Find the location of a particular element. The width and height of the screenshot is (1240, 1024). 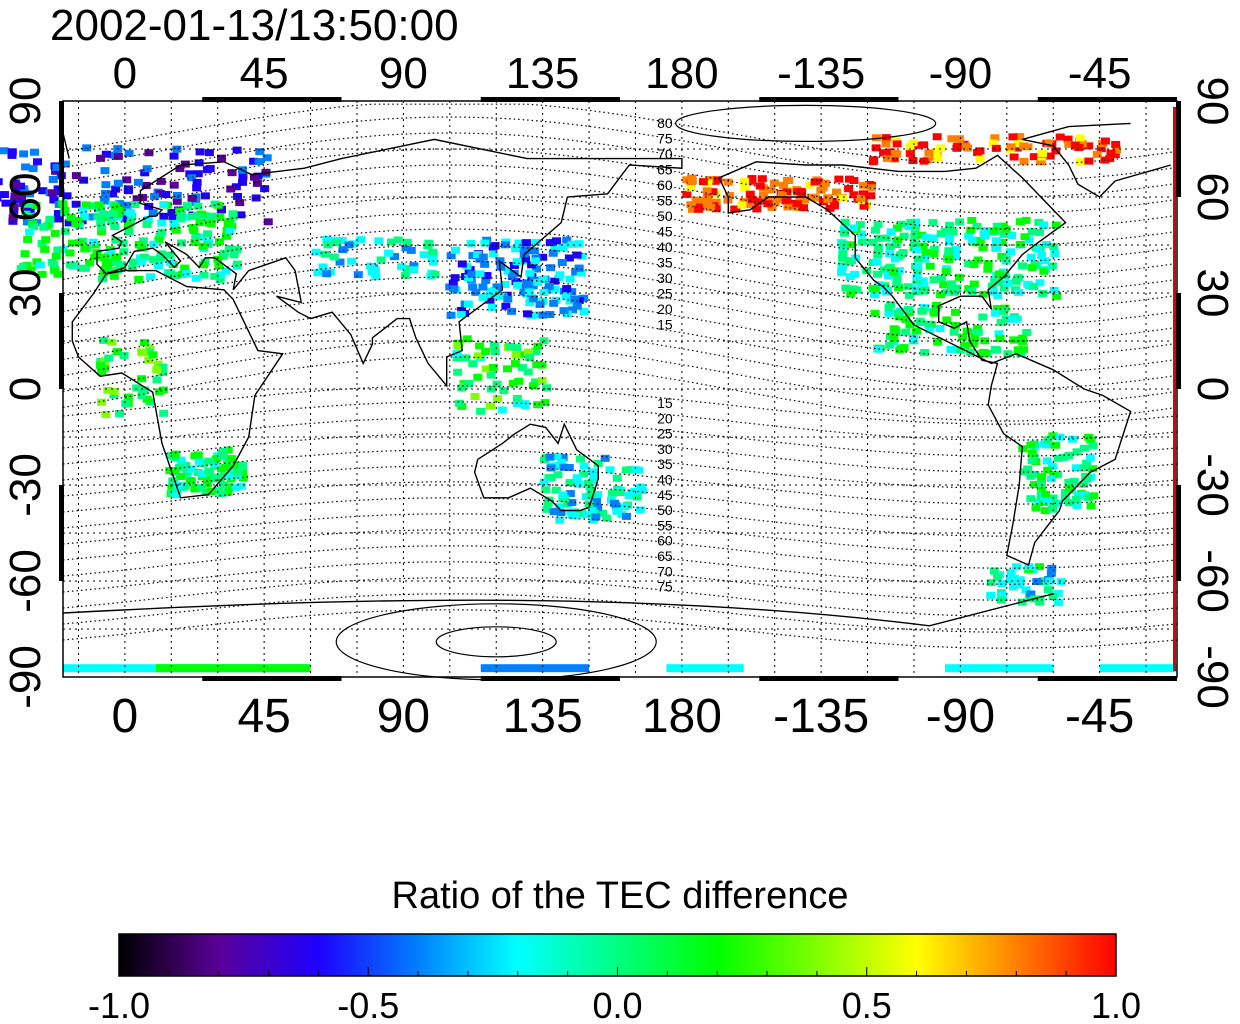

timestamp-label: 2002-01-13/13:50:00 is located at coordinates (254, 25).